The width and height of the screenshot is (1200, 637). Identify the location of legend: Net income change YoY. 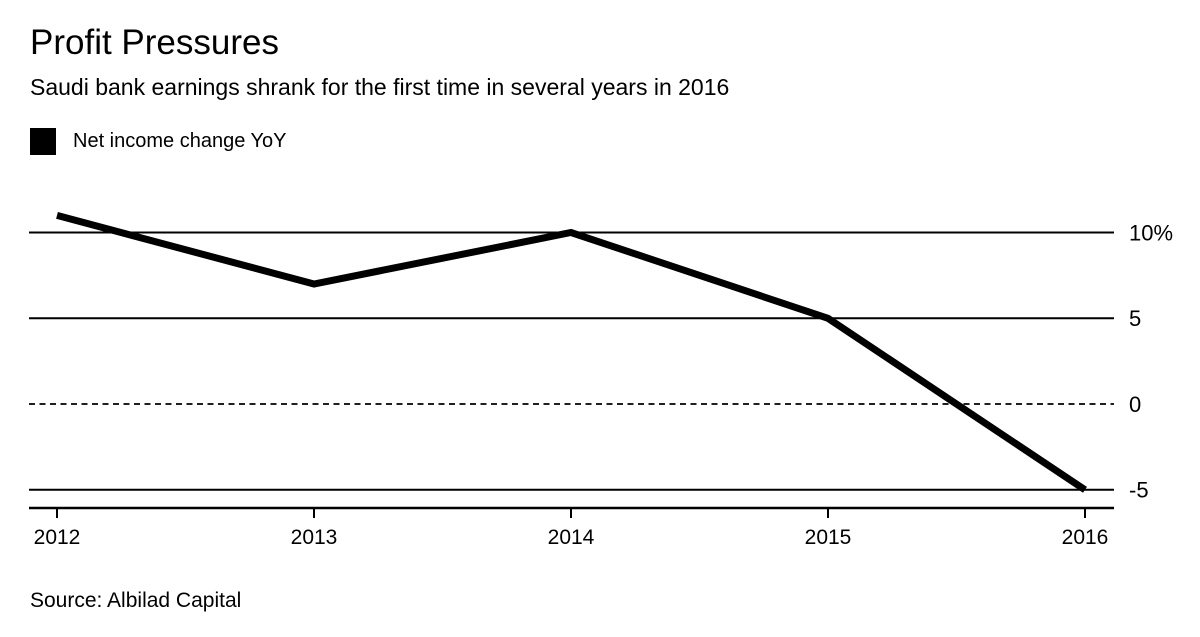
(158, 141).